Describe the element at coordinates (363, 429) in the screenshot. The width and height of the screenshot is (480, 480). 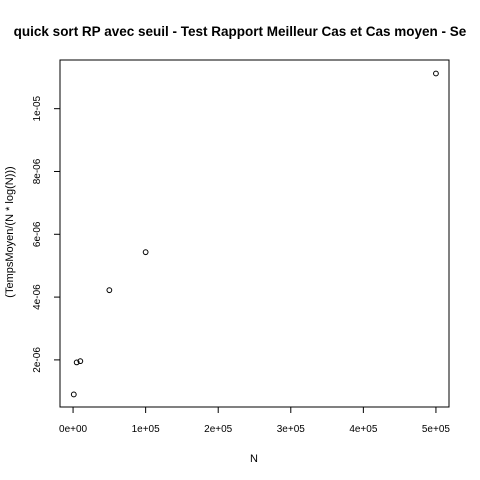
I see `x-tick-label: 4e+05` at that location.